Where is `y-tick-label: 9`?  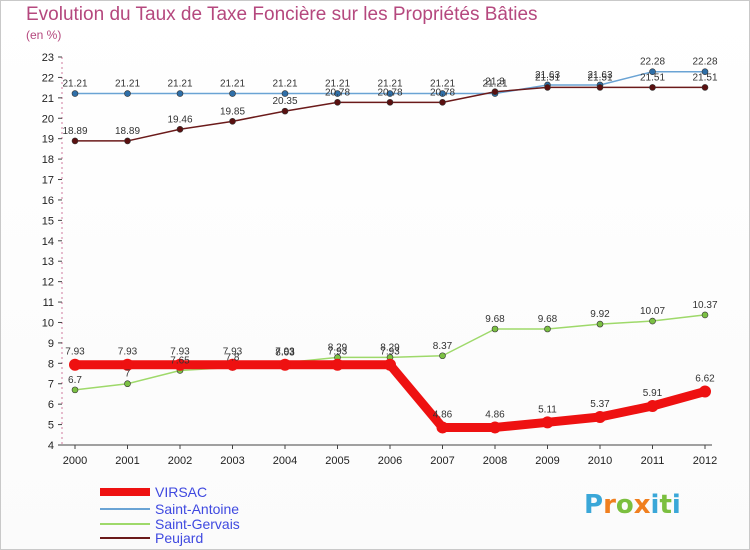
y-tick-label: 9 is located at coordinates (51, 344).